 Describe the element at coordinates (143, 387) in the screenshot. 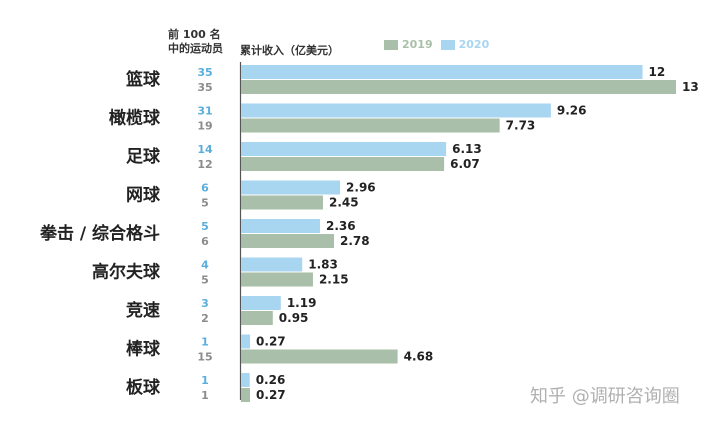

I see `category-label: 板球` at that location.